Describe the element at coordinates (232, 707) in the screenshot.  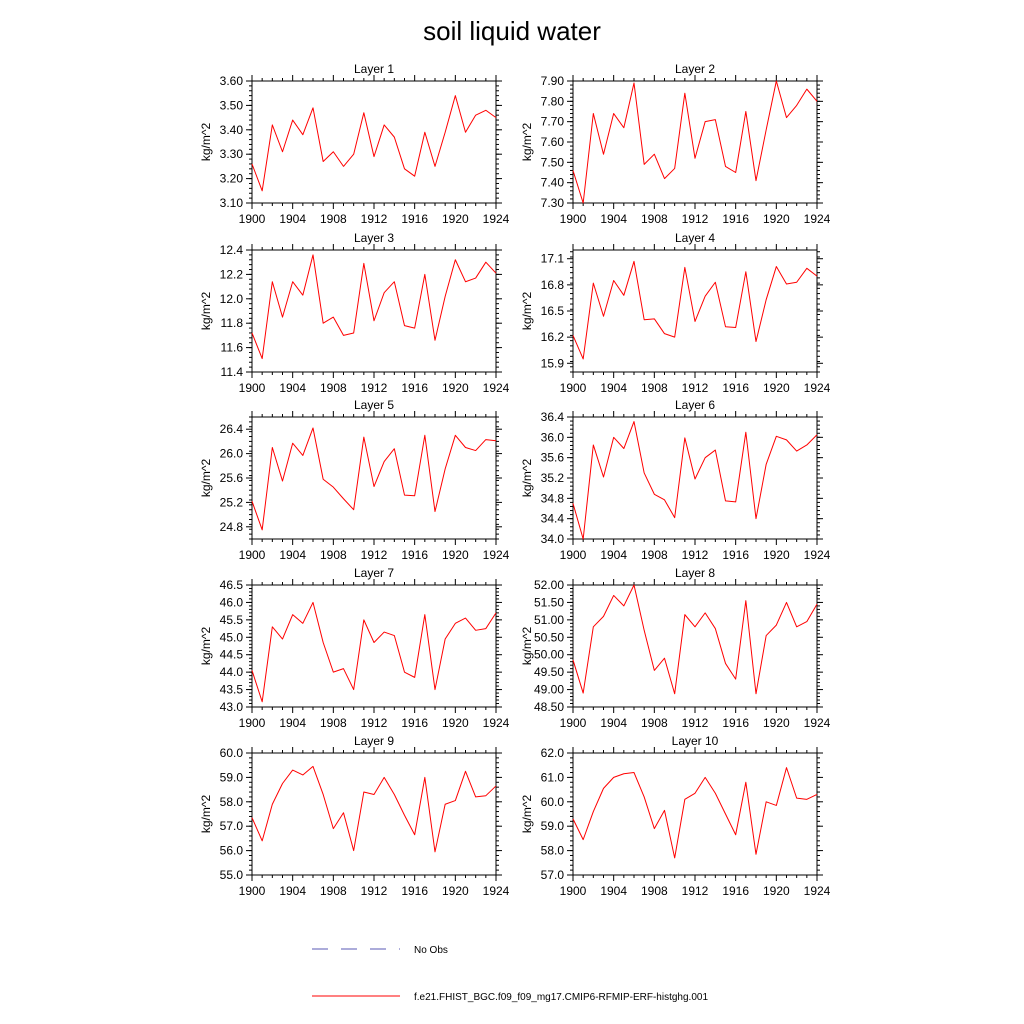
I see `y-tick-label: 43.0` at that location.